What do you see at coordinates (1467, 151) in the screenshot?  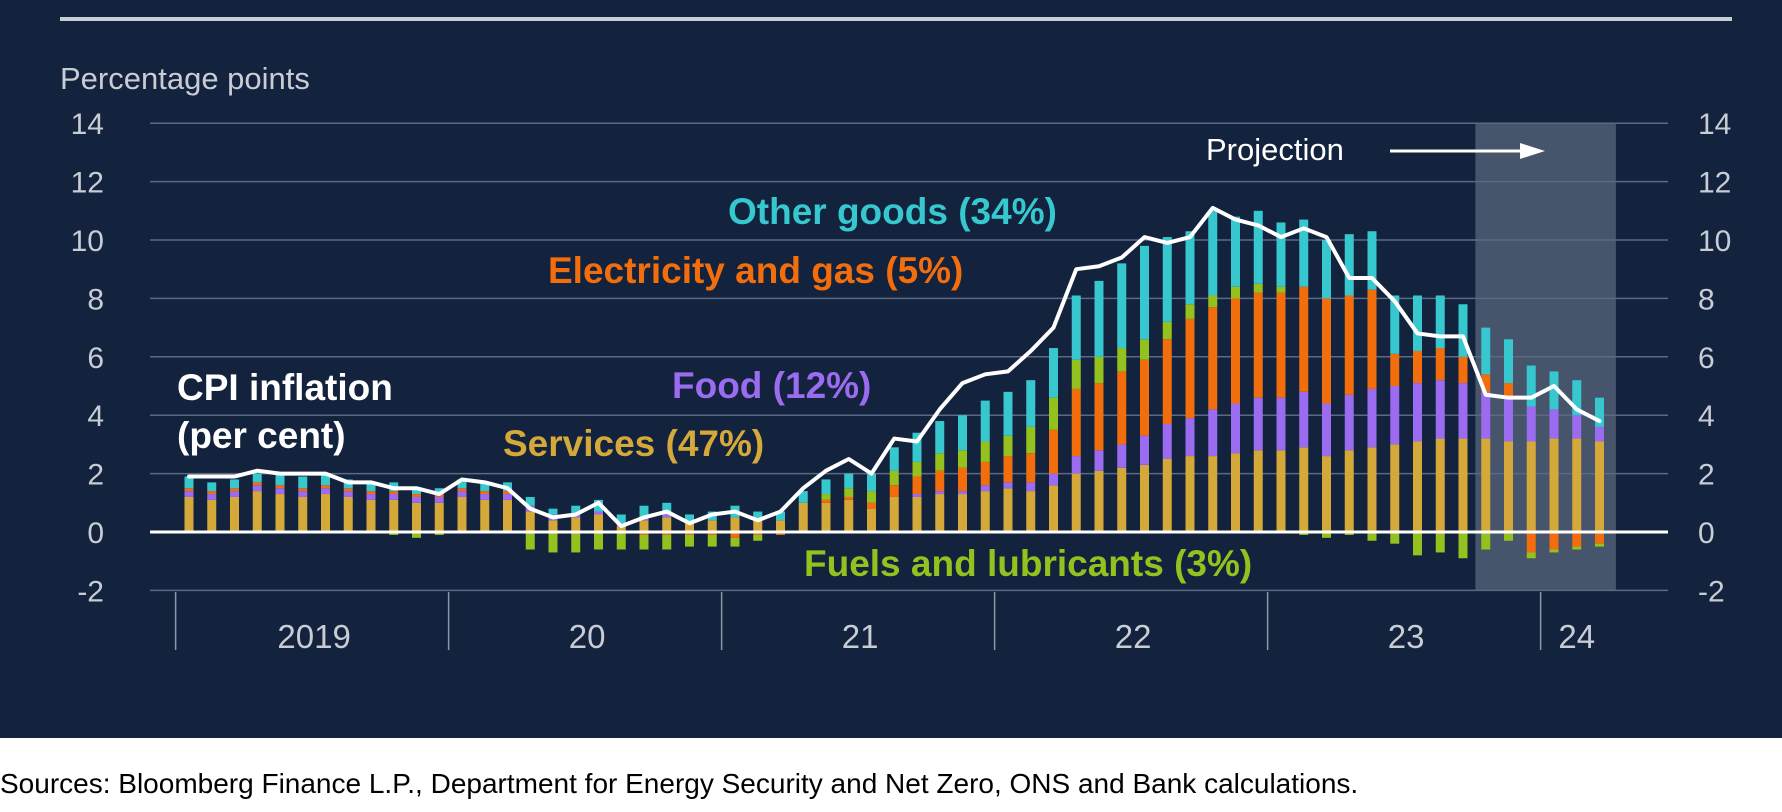 I see `projection-arrow-icon` at bounding box center [1467, 151].